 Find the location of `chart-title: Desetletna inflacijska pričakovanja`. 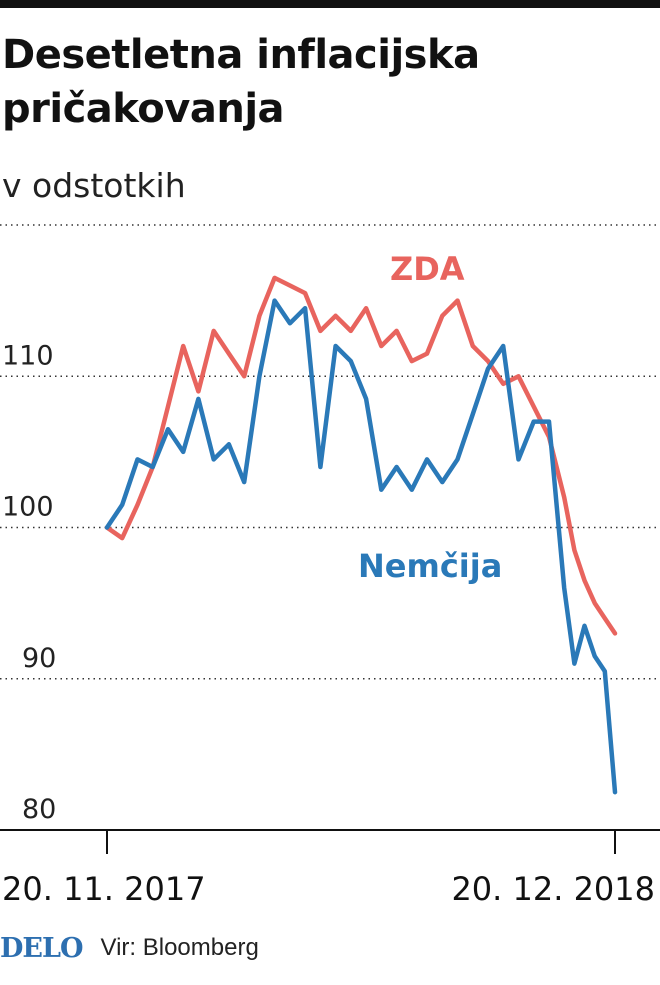

chart-title: Desetletna inflacijska pričakovanja is located at coordinates (241, 82).